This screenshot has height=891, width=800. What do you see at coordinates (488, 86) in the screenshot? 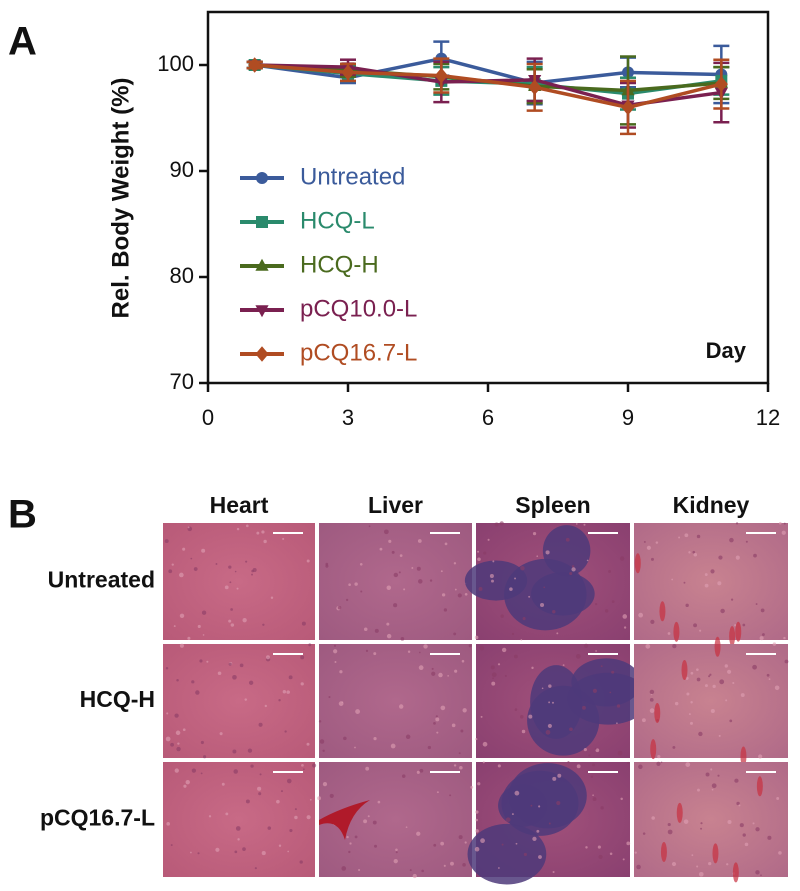
I see `line` at bounding box center [488, 86].